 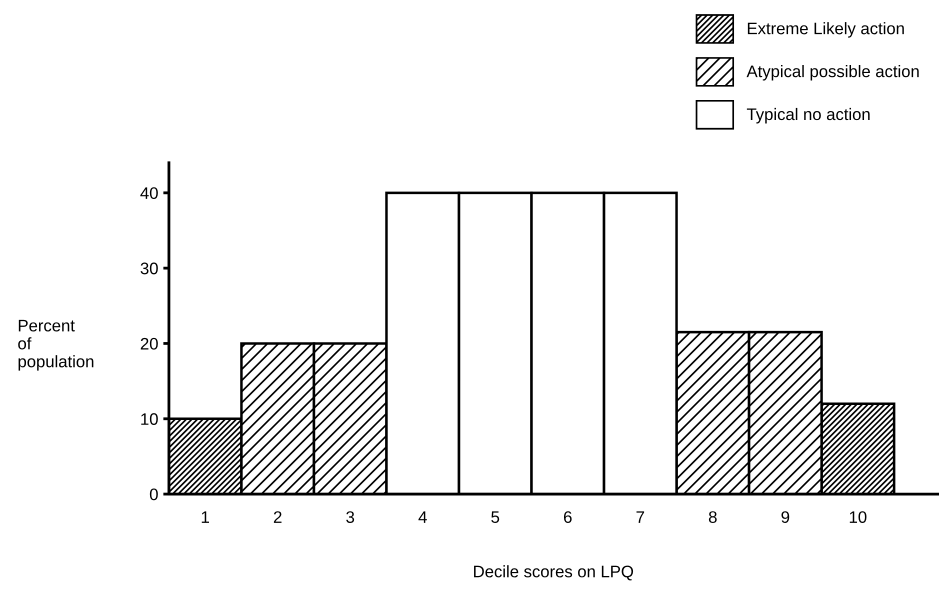 I want to click on x-tick-label: 2, so click(x=278, y=517).